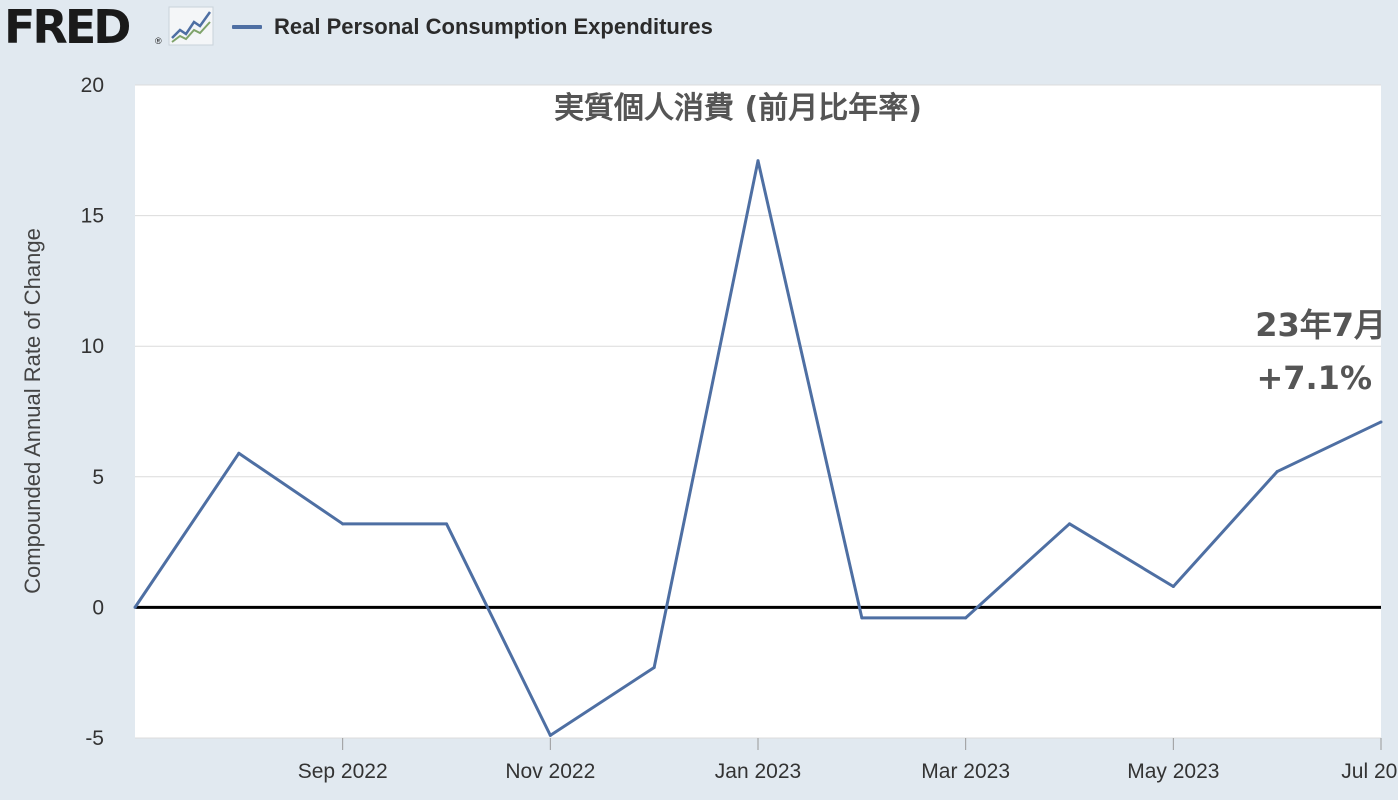 The image size is (1398, 800). I want to click on x-tick-label: May 2023, so click(1173, 771).